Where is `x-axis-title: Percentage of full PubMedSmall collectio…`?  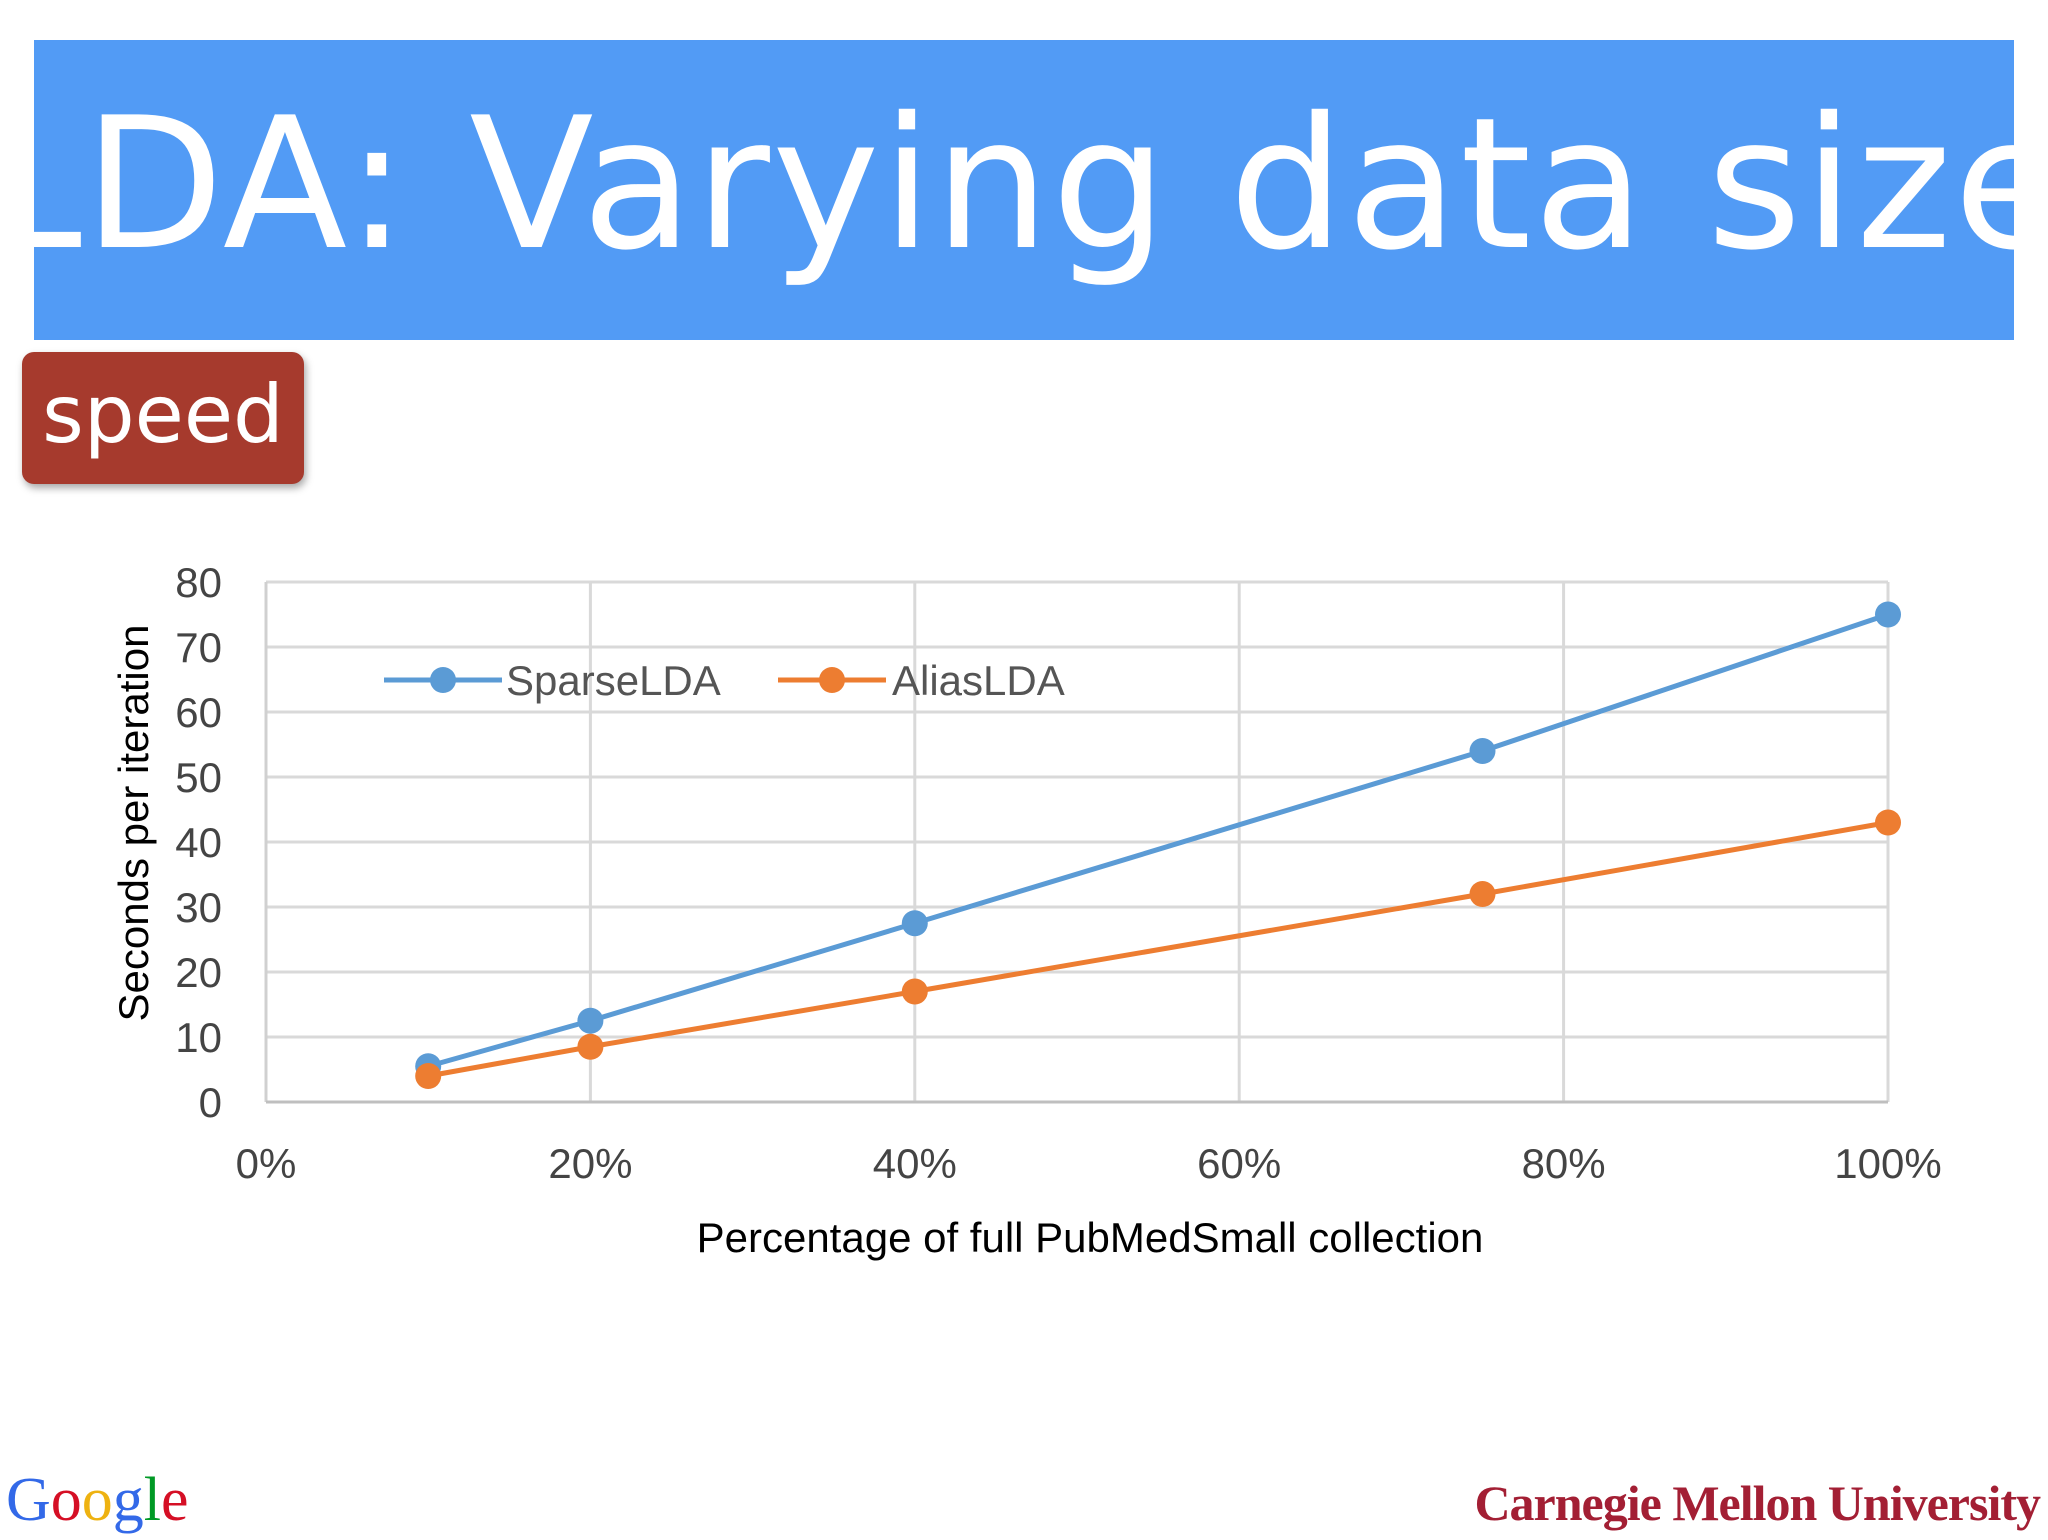
x-axis-title: Percentage of full PubMedSmall collectio… is located at coordinates (1090, 1237).